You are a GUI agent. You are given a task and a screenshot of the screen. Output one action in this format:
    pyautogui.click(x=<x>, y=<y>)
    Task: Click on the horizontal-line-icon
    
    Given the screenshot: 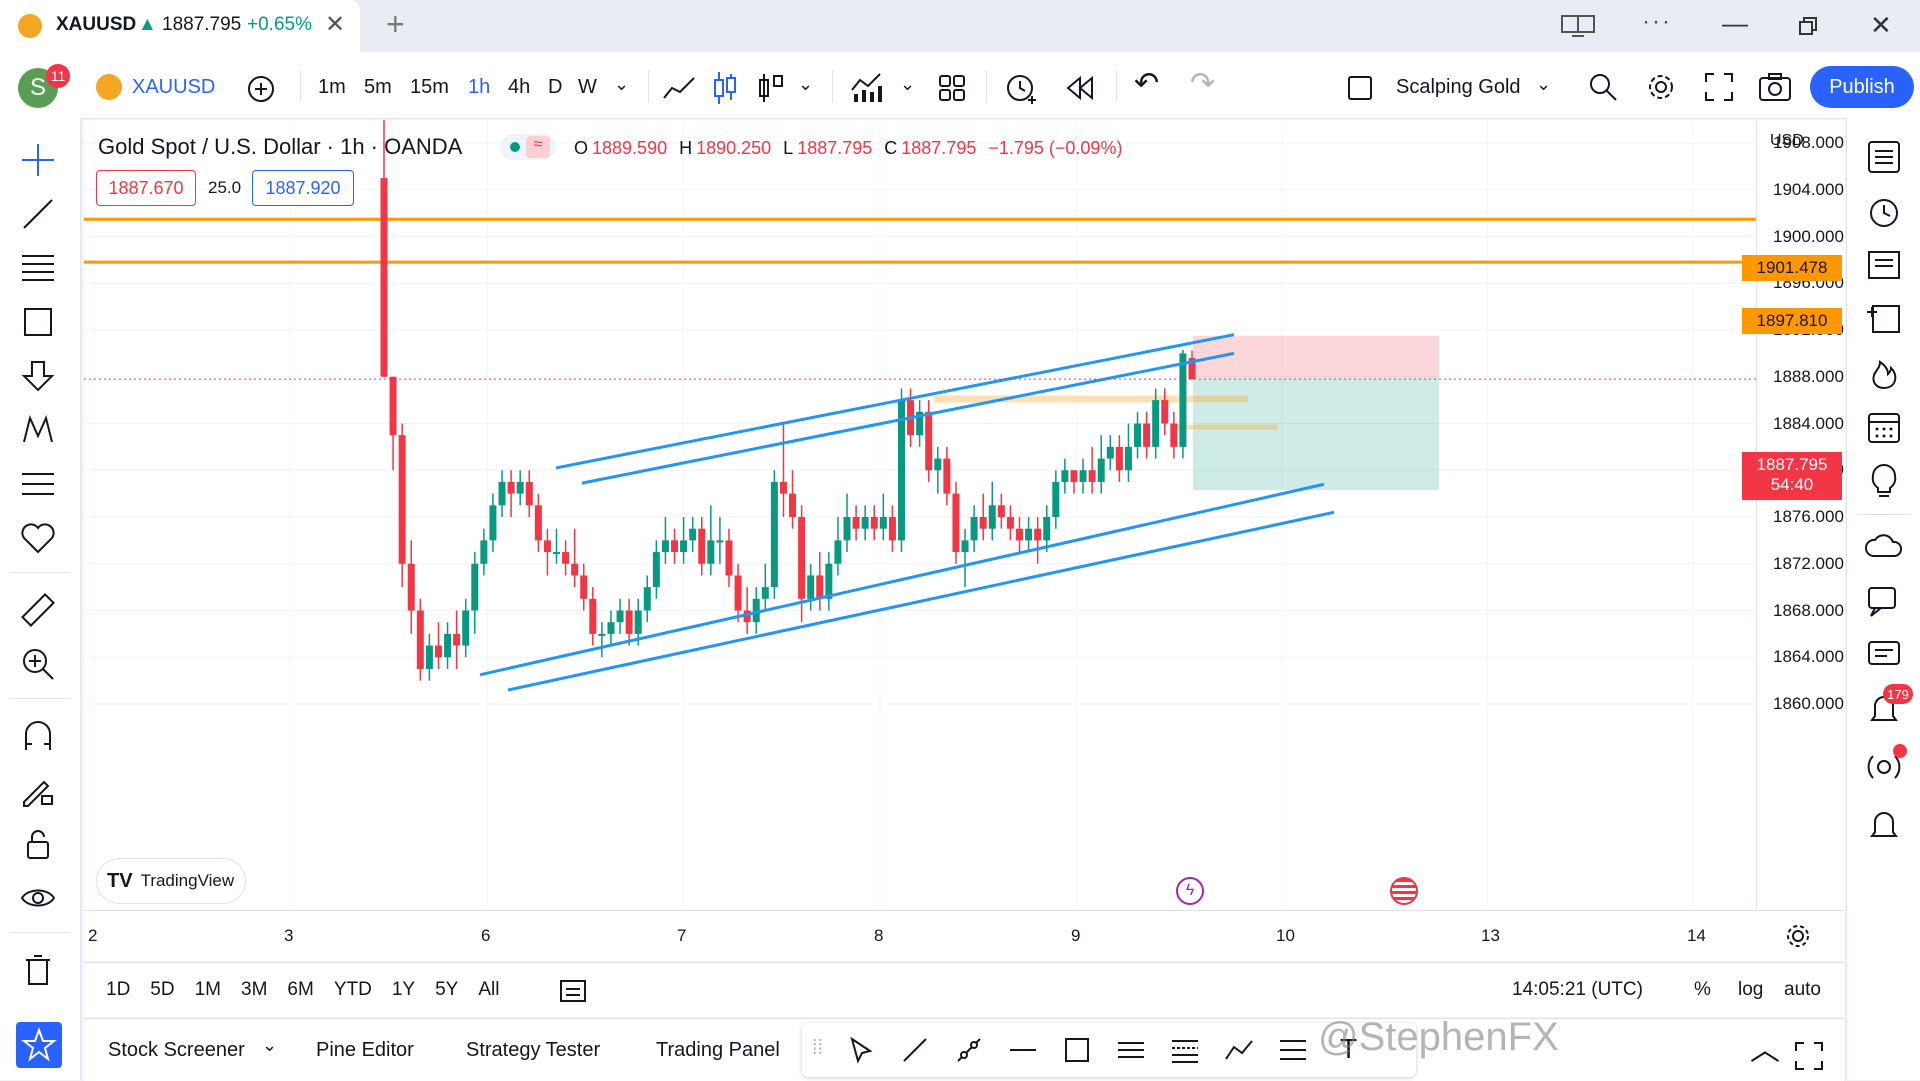 What is the action you would take?
    pyautogui.click(x=1023, y=1050)
    